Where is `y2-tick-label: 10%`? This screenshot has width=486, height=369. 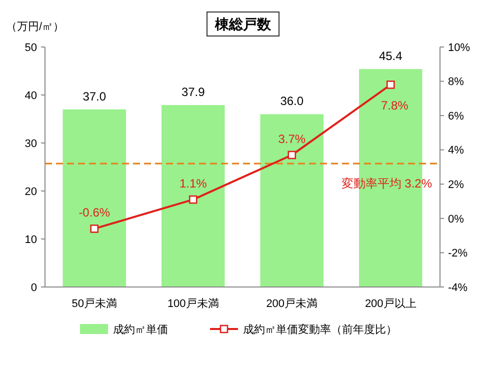
y2-tick-label: 10% is located at coordinates (459, 48).